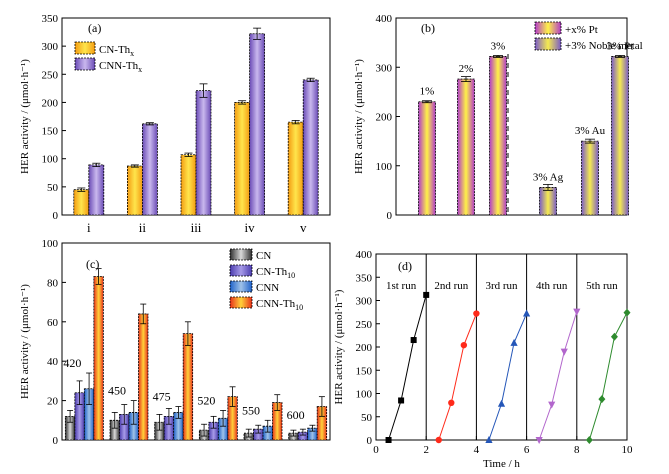  I want to click on bar-label: 3%, so click(498, 46).